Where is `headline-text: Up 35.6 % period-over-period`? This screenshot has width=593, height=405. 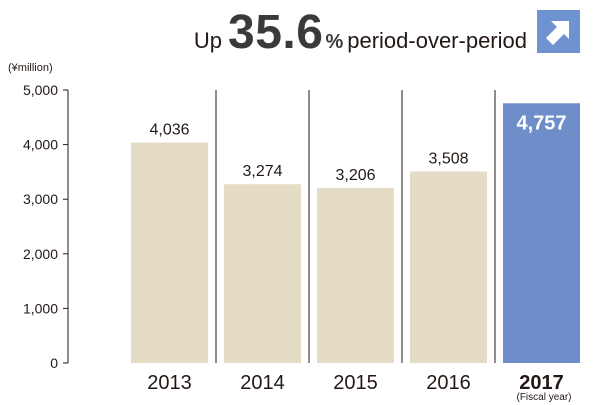
headline-text: Up 35.6 % period-over-period is located at coordinates (263, 33).